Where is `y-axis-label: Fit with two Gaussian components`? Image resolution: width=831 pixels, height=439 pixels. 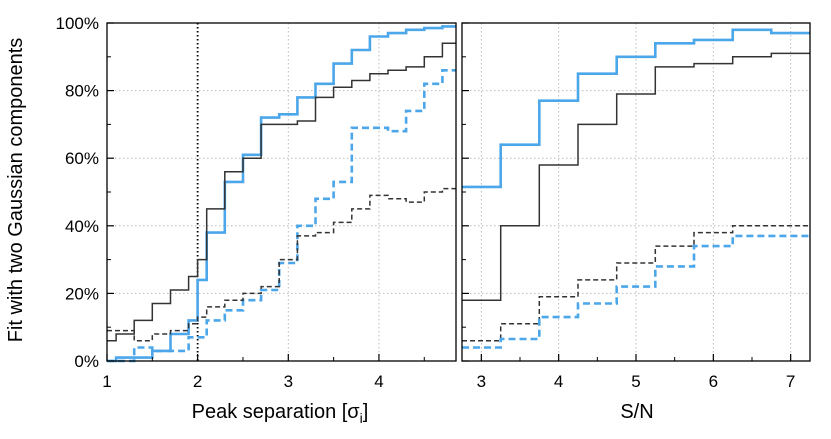
y-axis-label: Fit with two Gaussian components is located at coordinates (16, 190).